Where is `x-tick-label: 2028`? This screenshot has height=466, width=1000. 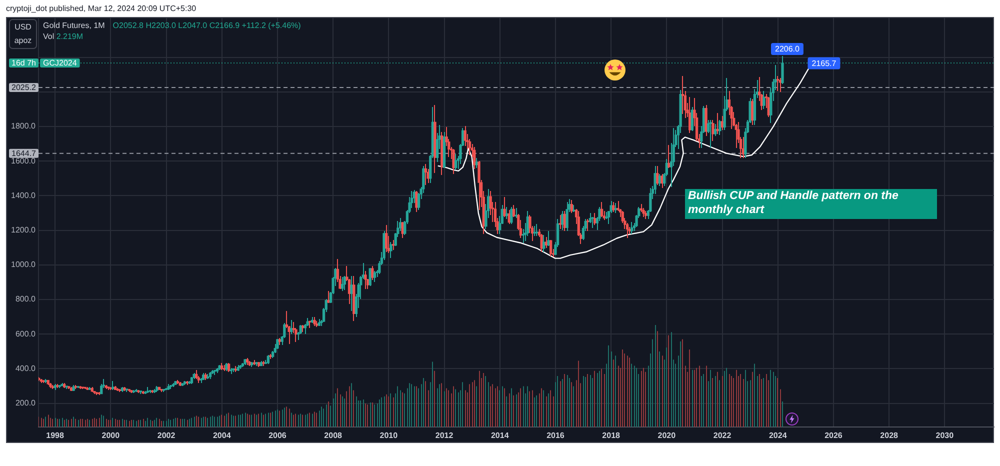
x-tick-label: 2028 is located at coordinates (889, 435).